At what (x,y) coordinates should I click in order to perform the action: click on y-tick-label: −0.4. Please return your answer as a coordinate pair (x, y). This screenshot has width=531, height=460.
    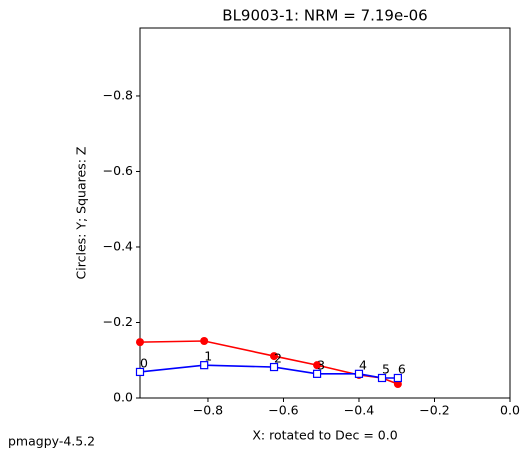
    Looking at the image, I should click on (118, 245).